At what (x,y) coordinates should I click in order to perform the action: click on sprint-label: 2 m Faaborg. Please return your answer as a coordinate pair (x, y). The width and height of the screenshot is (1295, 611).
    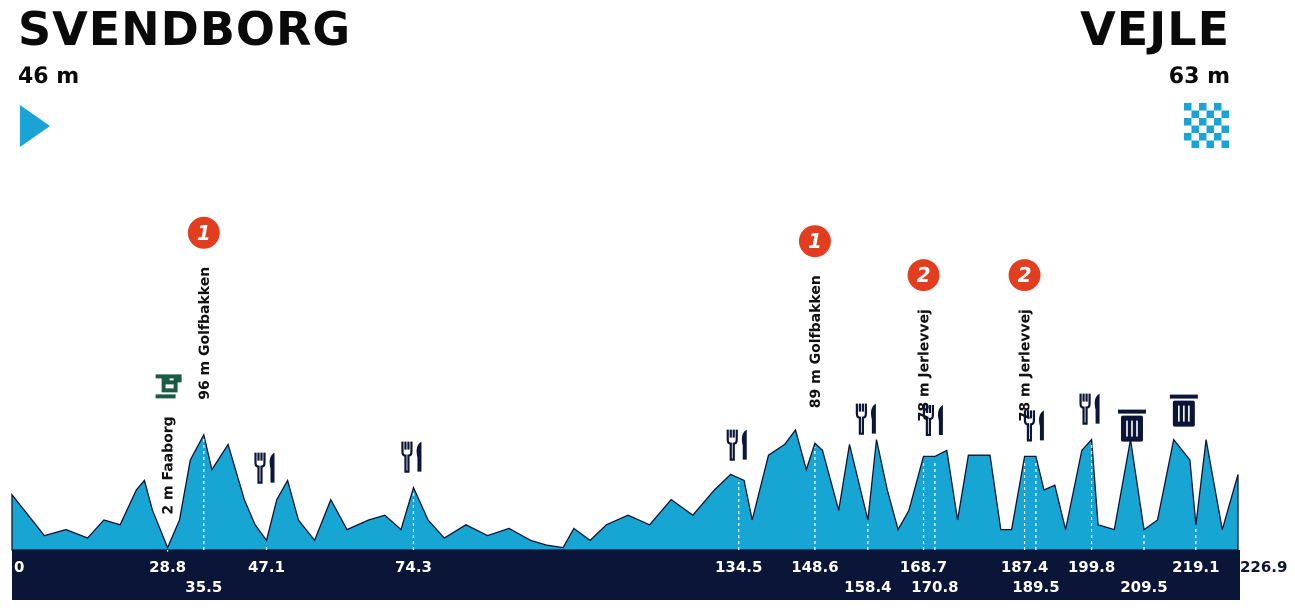
    Looking at the image, I should click on (169, 465).